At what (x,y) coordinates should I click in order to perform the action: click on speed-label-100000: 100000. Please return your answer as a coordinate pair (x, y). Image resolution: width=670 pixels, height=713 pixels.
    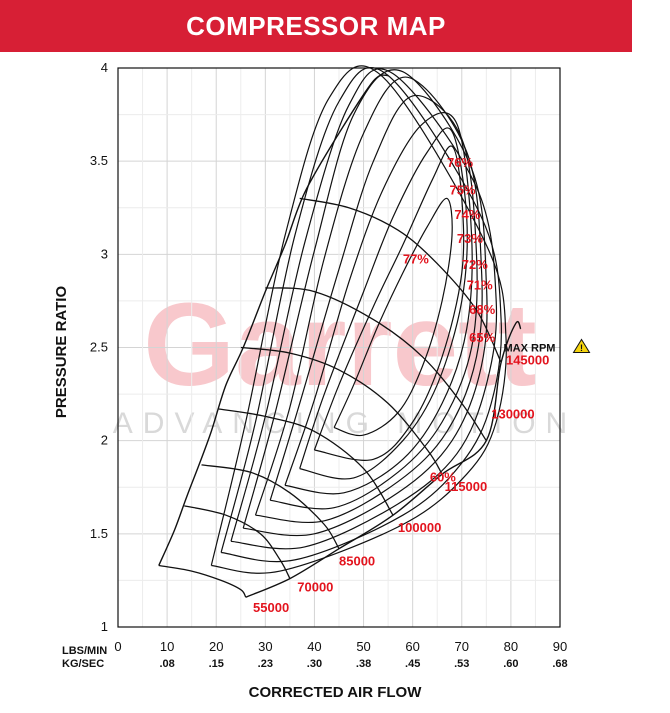
    Looking at the image, I should click on (419, 527).